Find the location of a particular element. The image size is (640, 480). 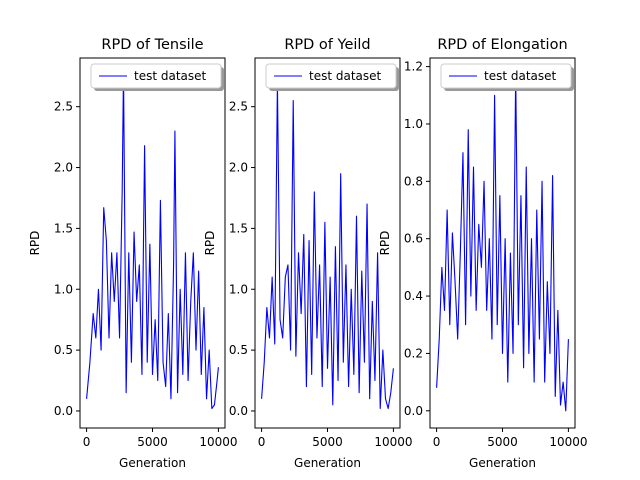

y-axis-ticks: 0.0 0.2 0.4 0.6 0.8 1.0 1.2 is located at coordinates (417, 239).